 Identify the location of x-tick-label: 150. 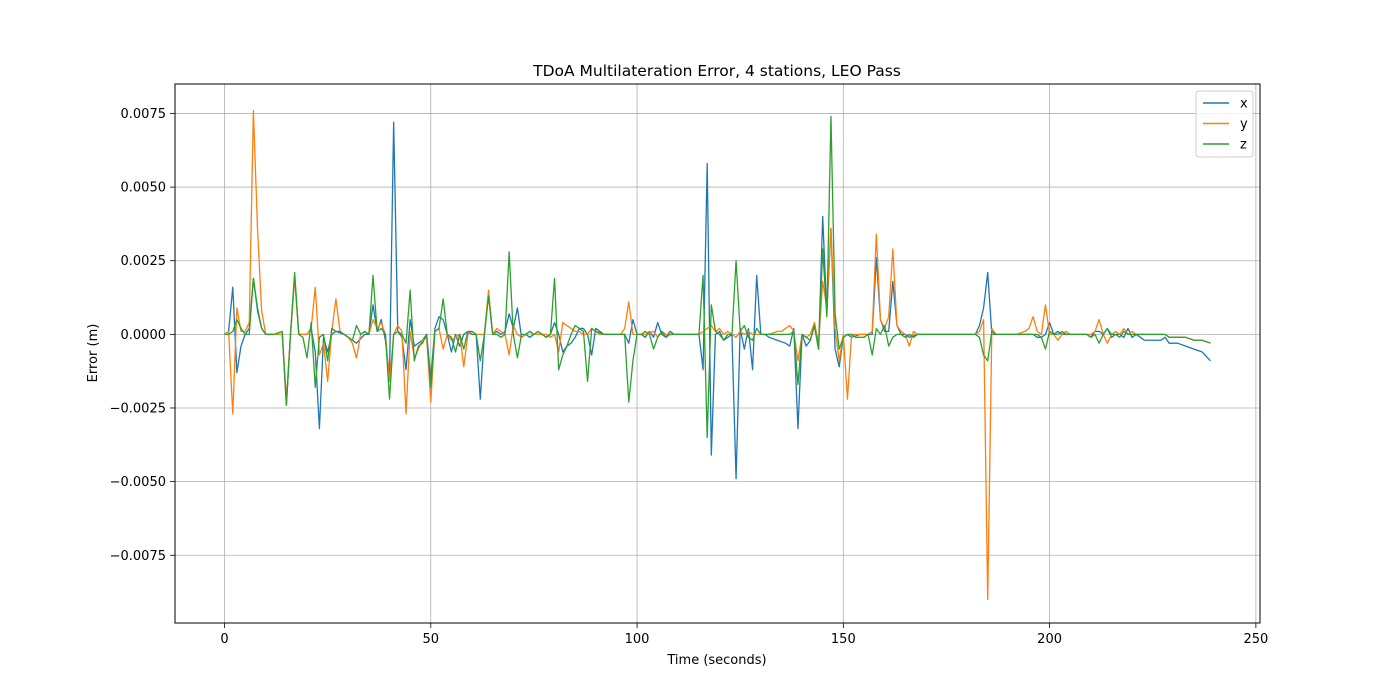
(843, 639).